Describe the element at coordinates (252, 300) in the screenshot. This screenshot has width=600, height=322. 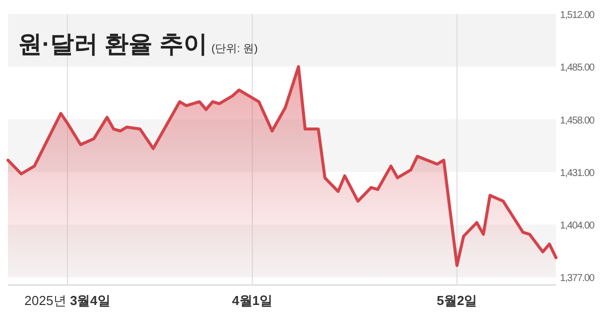
I see `x-tick-label: 4월1일` at that location.